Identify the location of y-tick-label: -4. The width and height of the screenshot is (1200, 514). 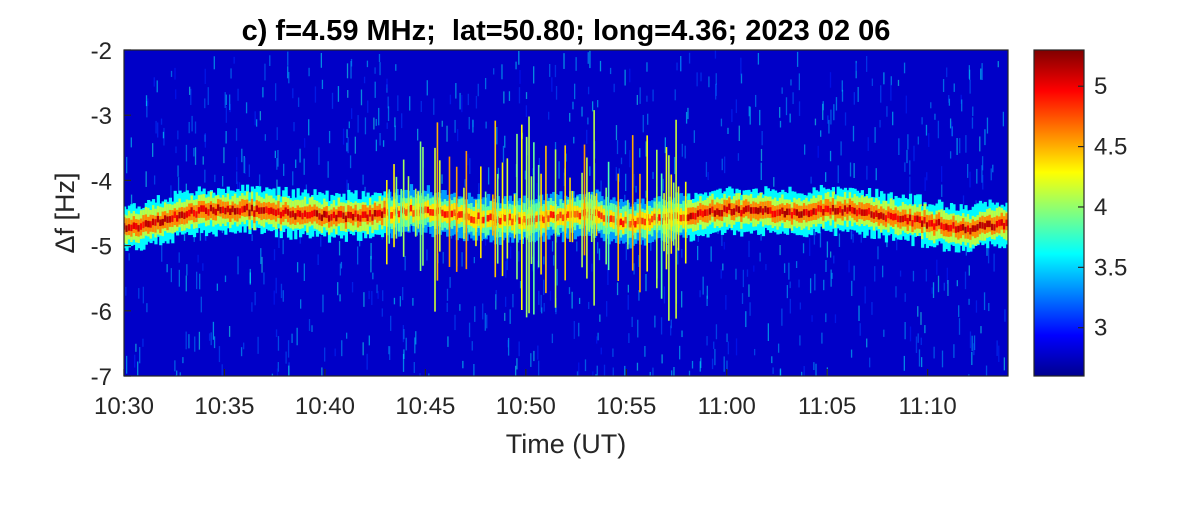
(101, 181).